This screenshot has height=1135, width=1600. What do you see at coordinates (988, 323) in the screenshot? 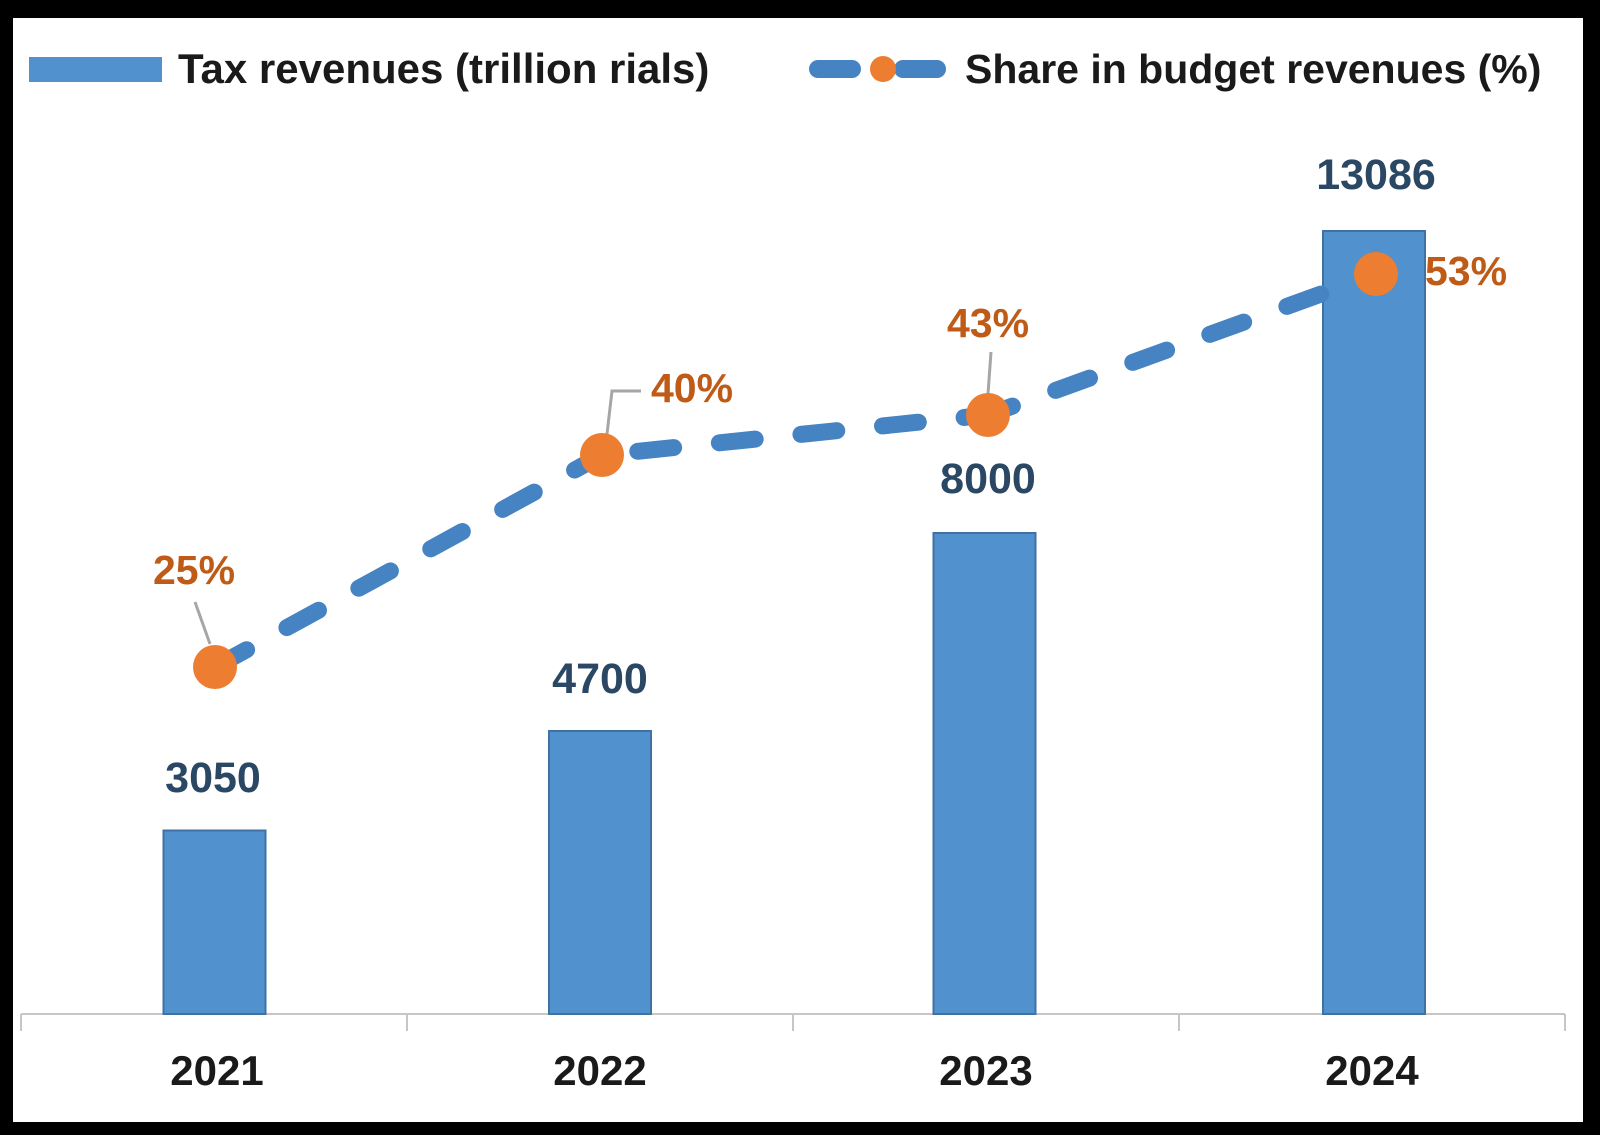
I see `svg-text: 43%` at bounding box center [988, 323].